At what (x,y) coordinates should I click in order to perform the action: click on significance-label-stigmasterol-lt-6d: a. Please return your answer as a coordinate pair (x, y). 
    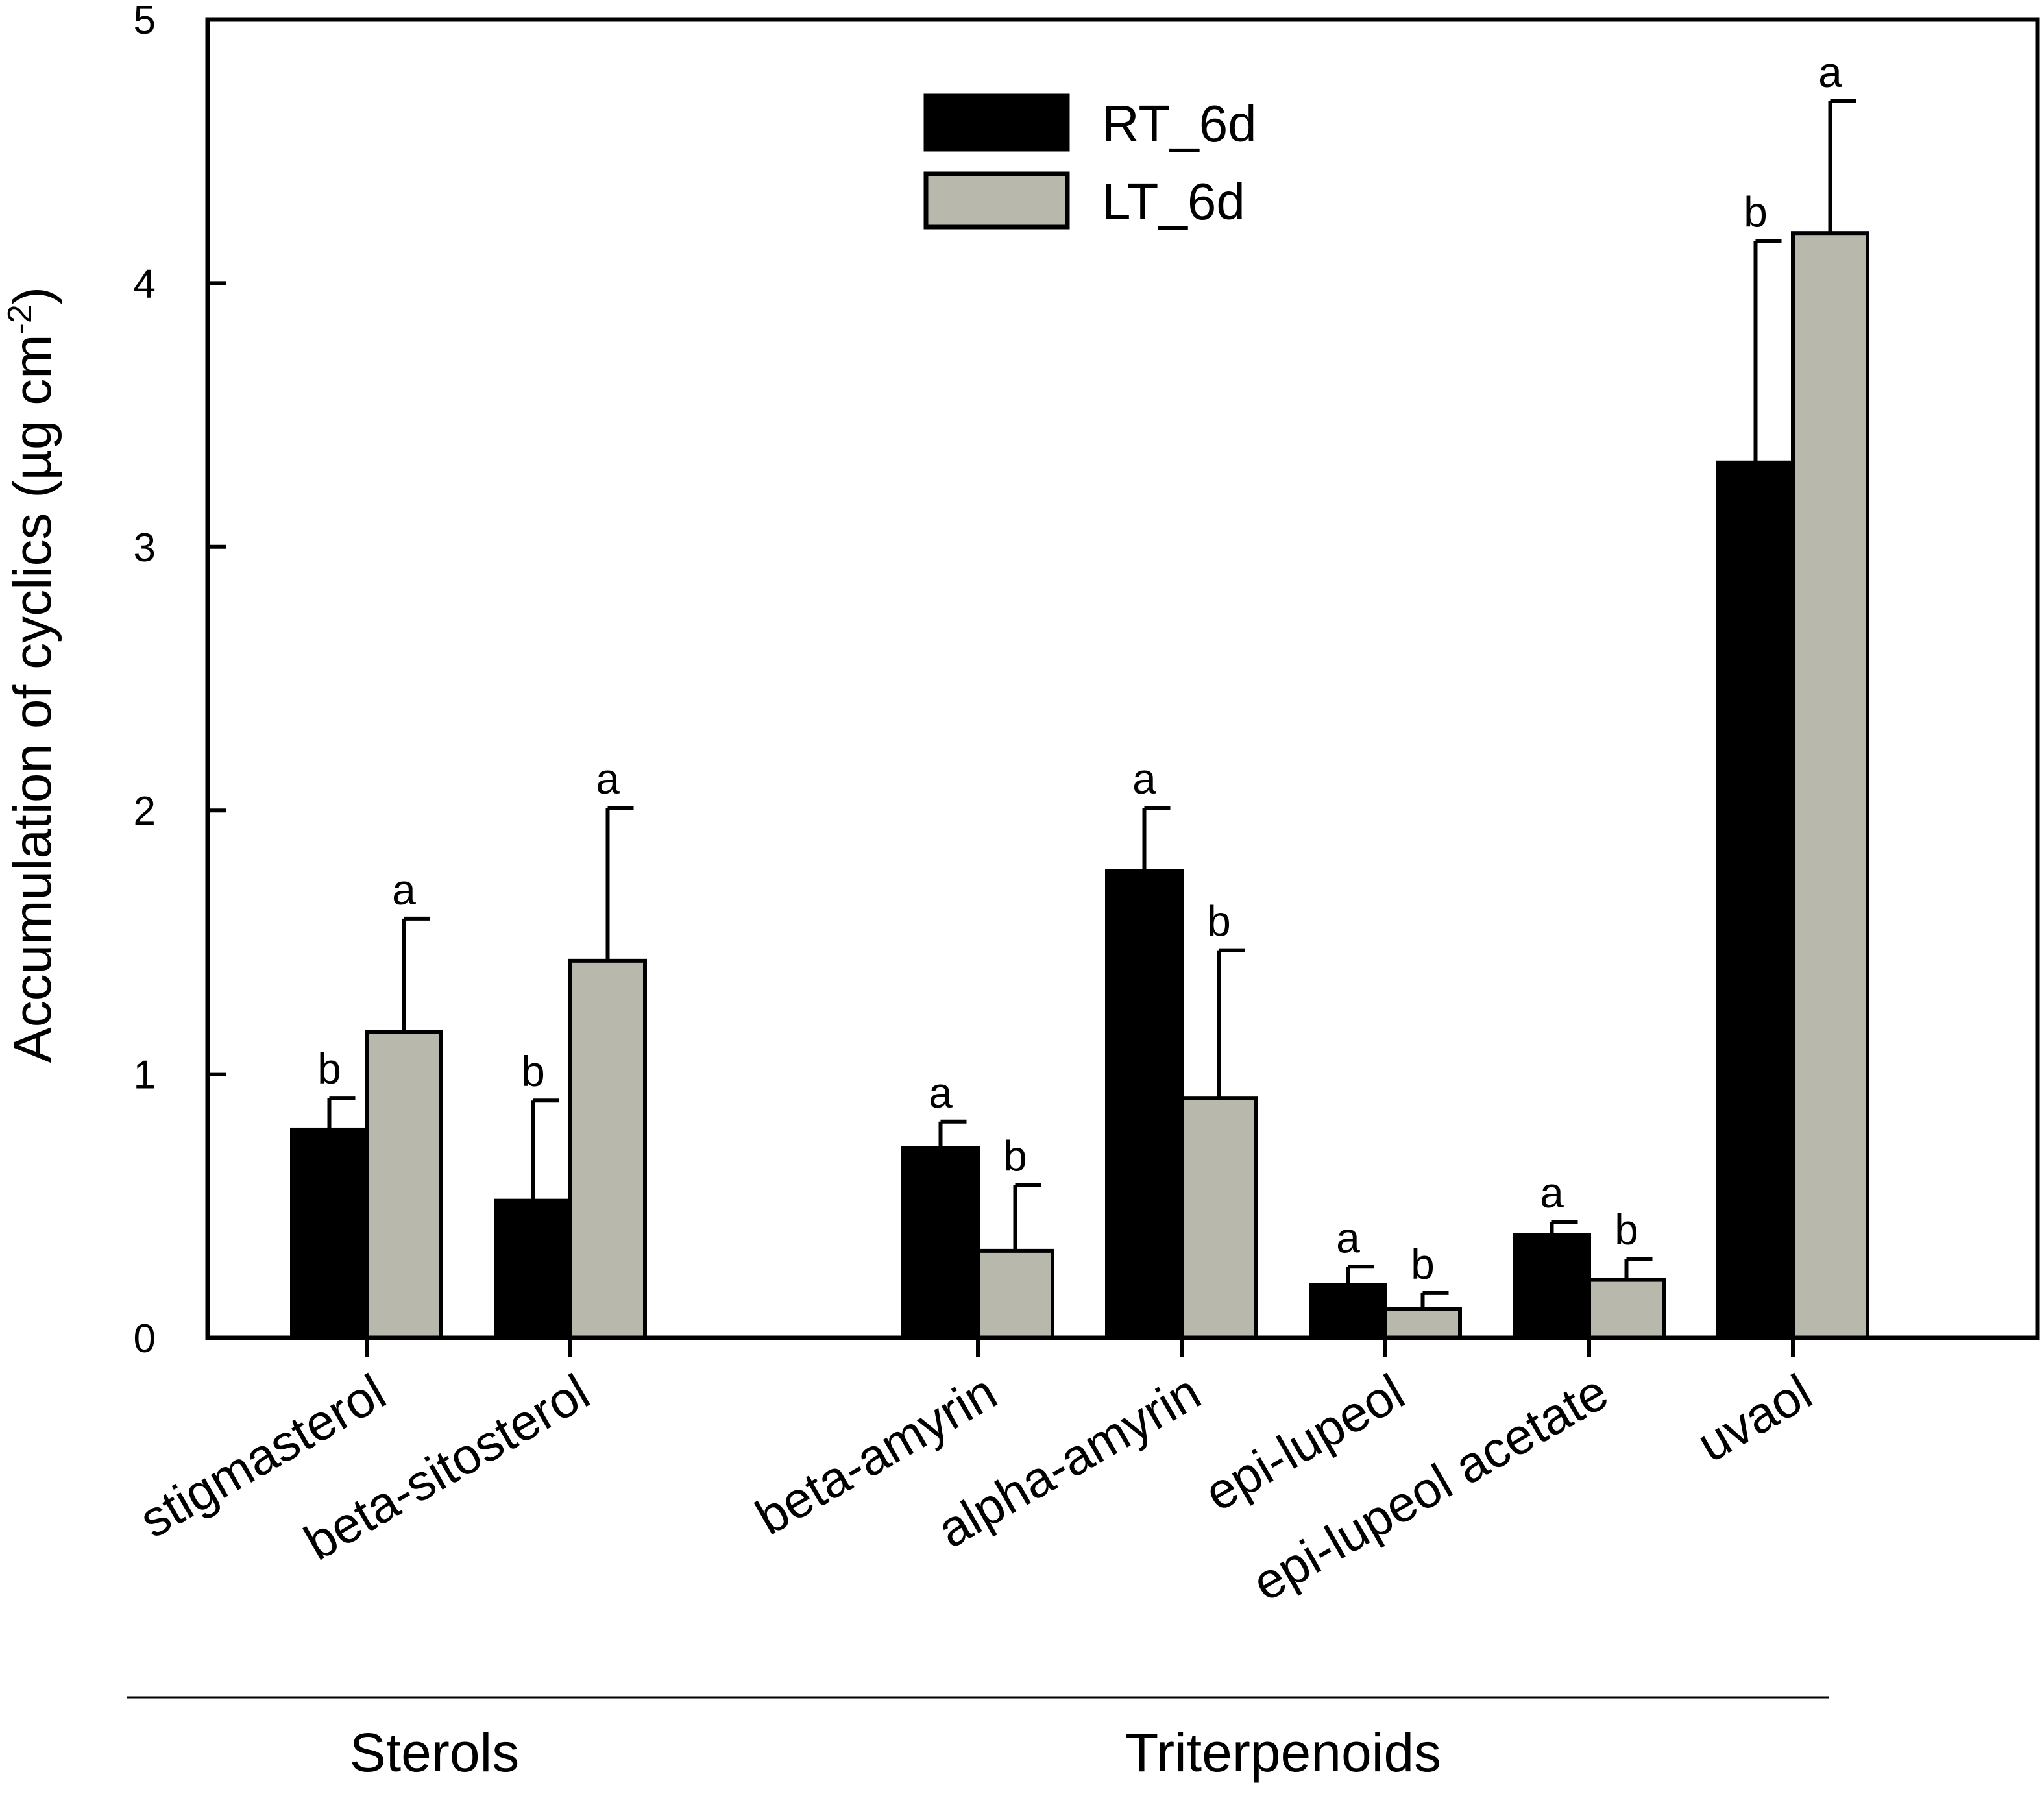
    Looking at the image, I should click on (404, 890).